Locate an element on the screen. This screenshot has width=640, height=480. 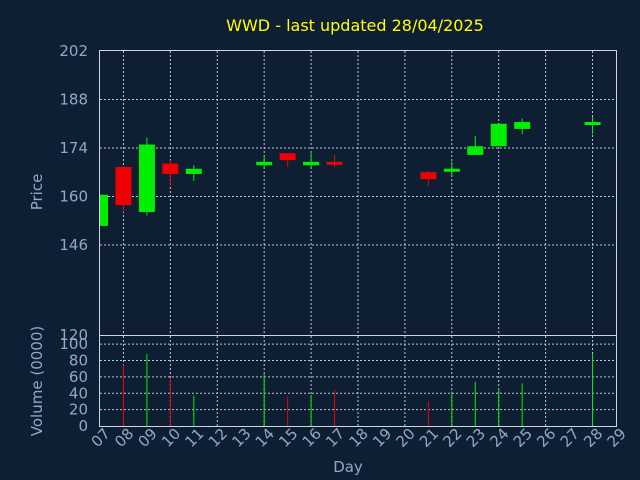
x-tick-label: 18 is located at coordinates (359, 438).